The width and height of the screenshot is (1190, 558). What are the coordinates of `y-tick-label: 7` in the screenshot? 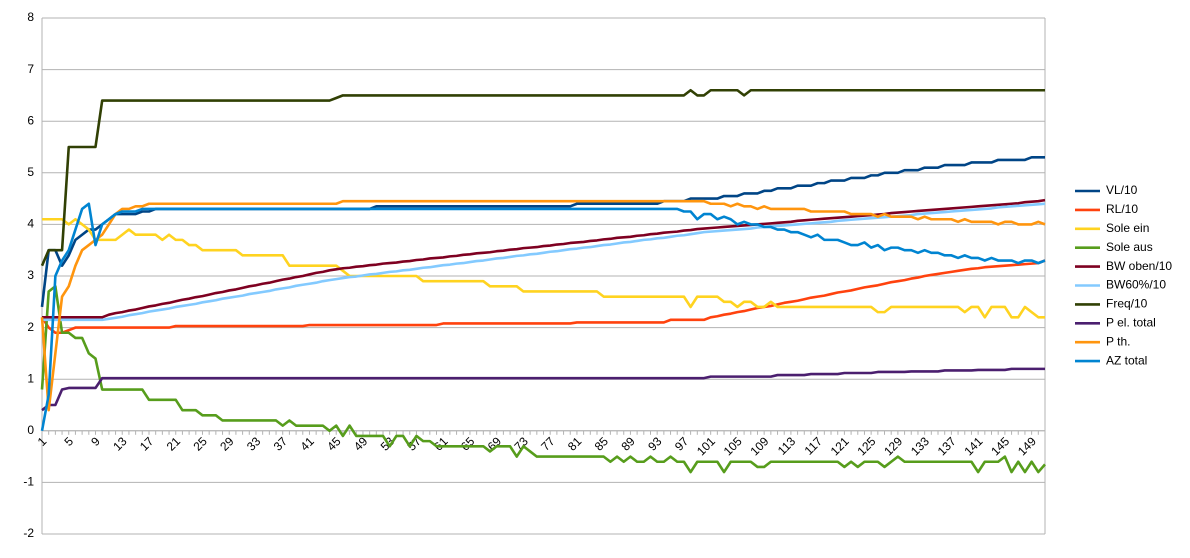 It's located at (30, 69).